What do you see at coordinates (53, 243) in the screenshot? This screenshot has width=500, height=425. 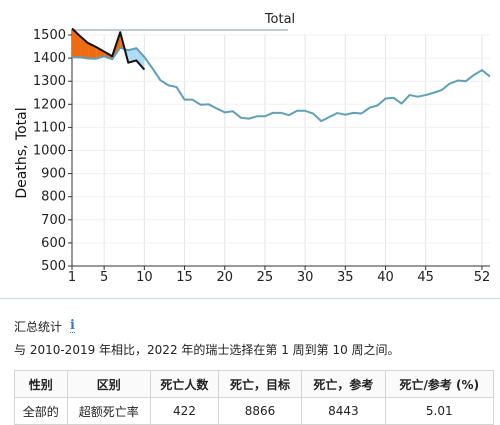 I see `y-tick-label: 600` at bounding box center [53, 243].